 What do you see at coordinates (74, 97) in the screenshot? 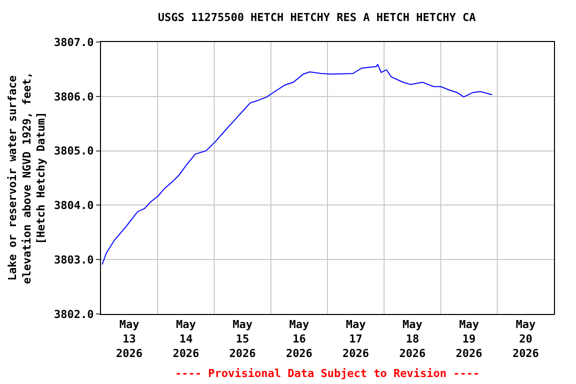
I see `y-tick-label: 3806.0` at bounding box center [74, 97].